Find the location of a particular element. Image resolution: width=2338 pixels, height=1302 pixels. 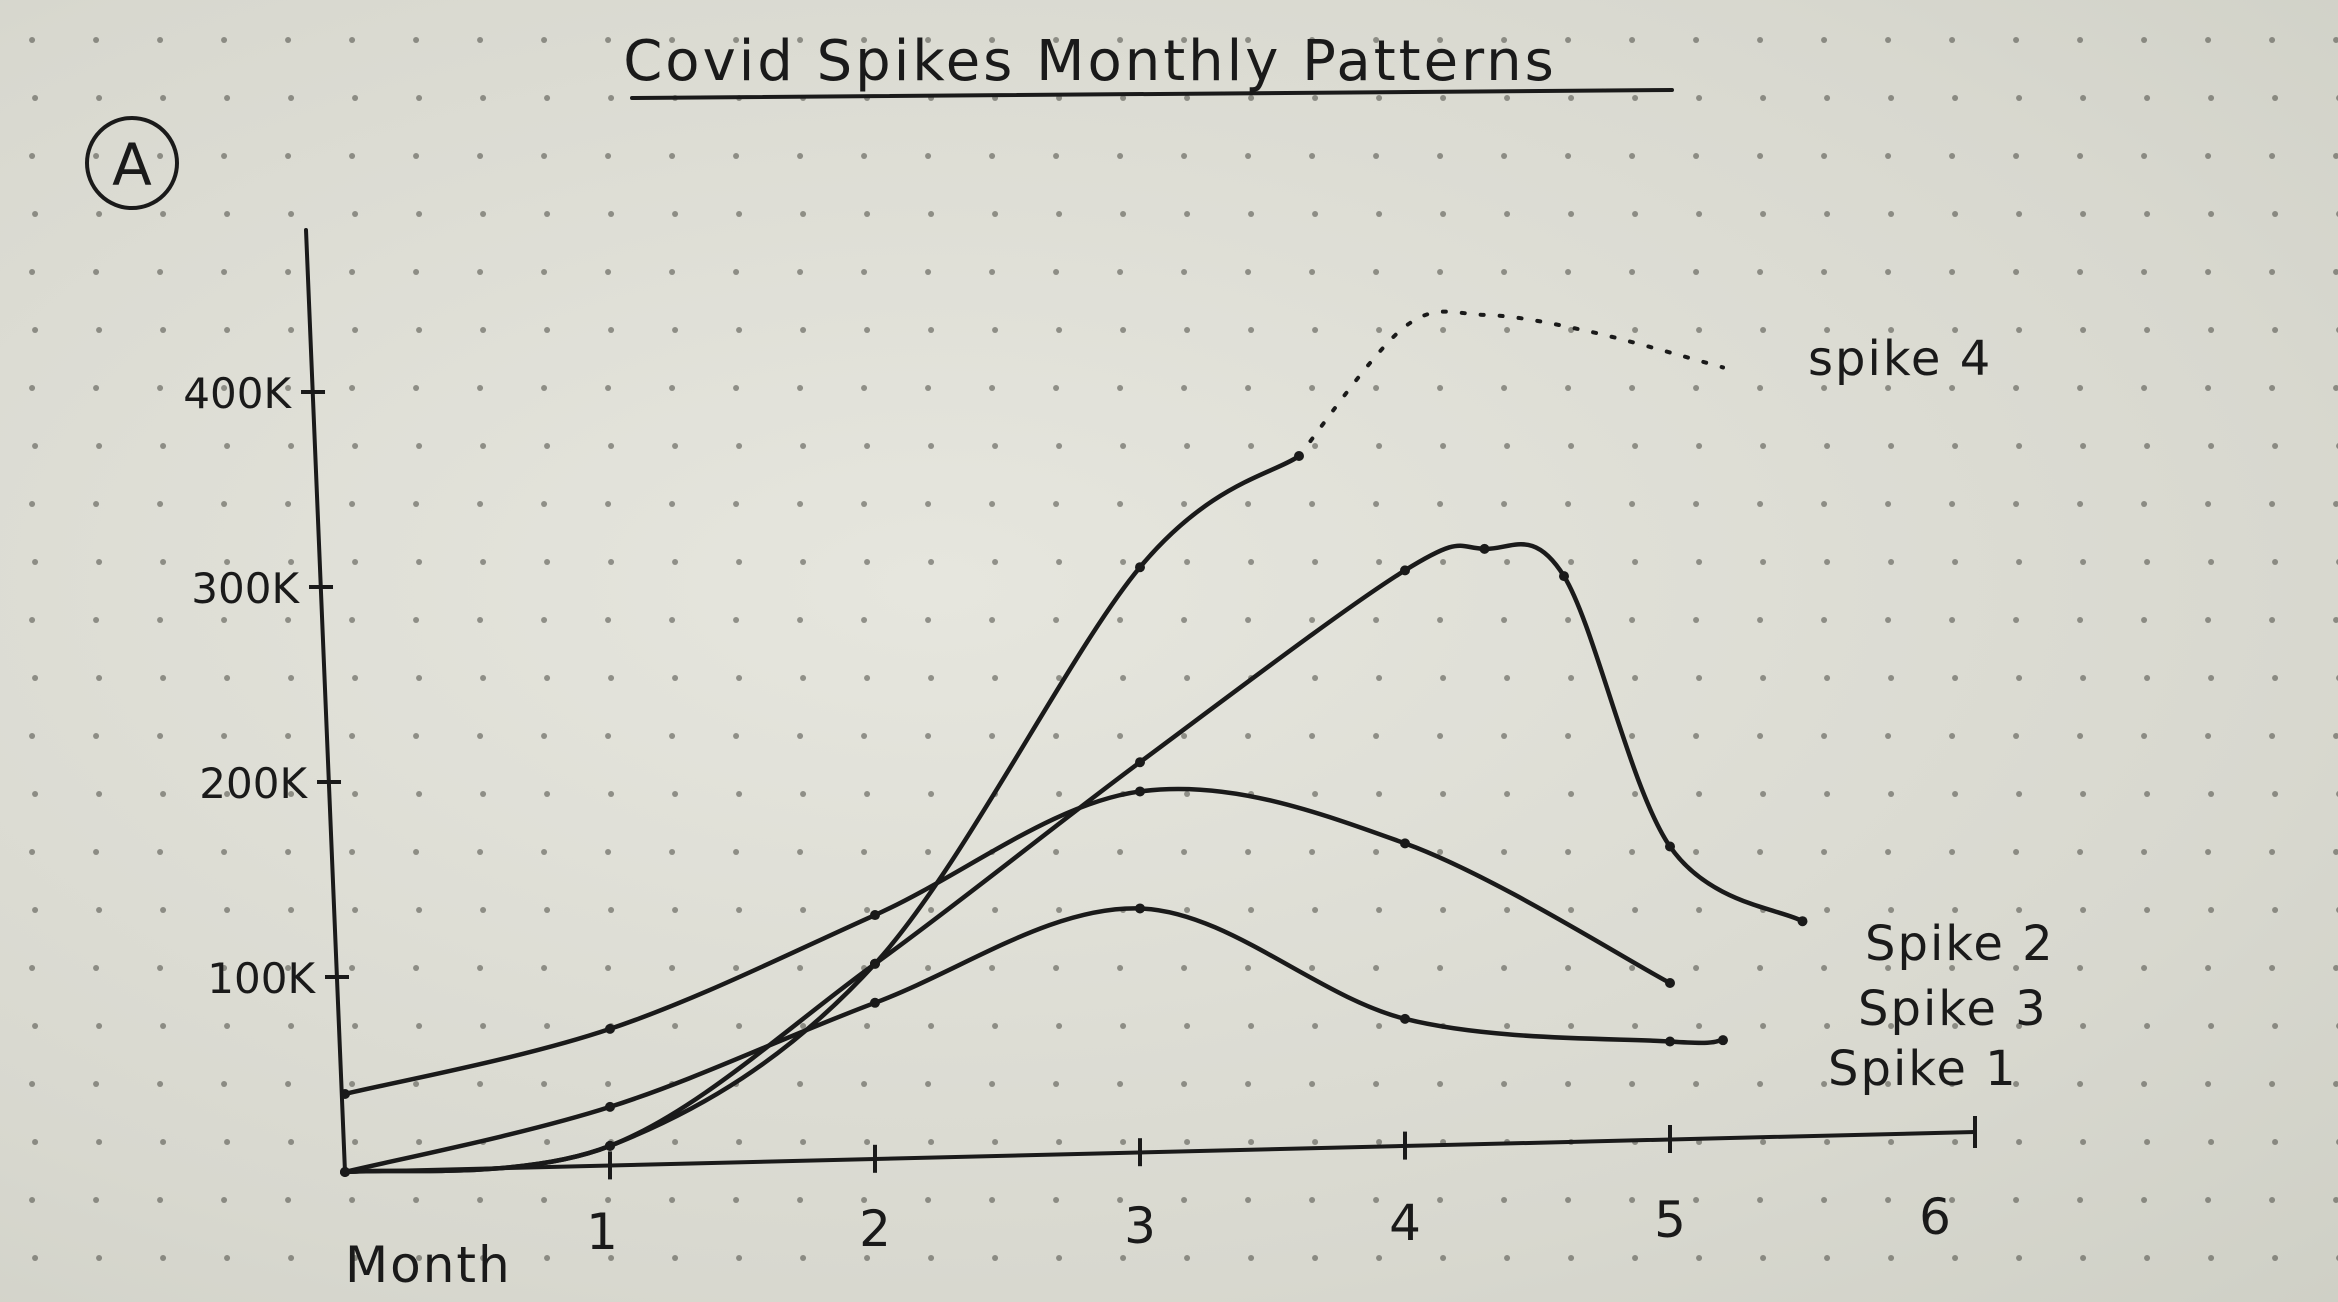

series-label: Spike 1 is located at coordinates (1923, 1069).